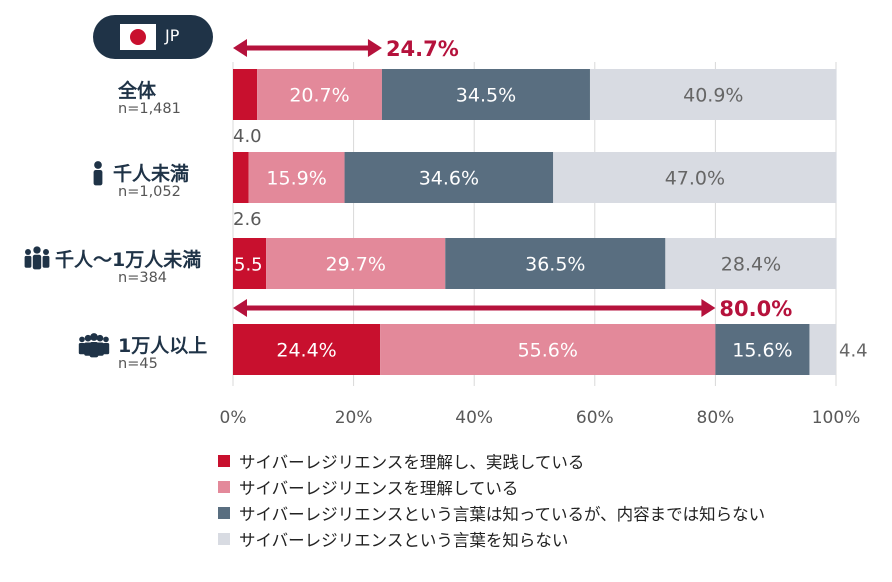 Image resolution: width=892 pixels, height=582 pixels. I want to click on group-icon, so click(37, 258).